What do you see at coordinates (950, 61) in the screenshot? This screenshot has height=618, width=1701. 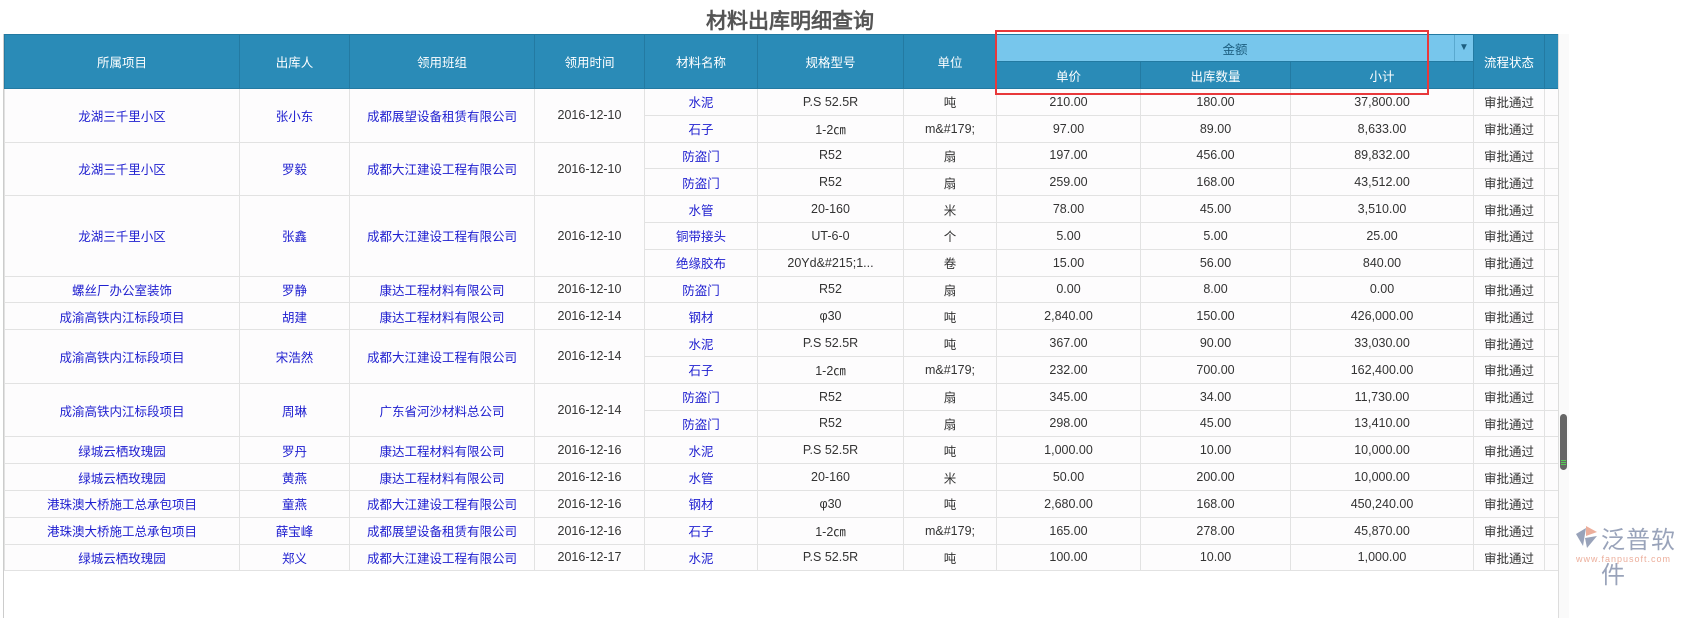 I see `header-unit: 单位` at bounding box center [950, 61].